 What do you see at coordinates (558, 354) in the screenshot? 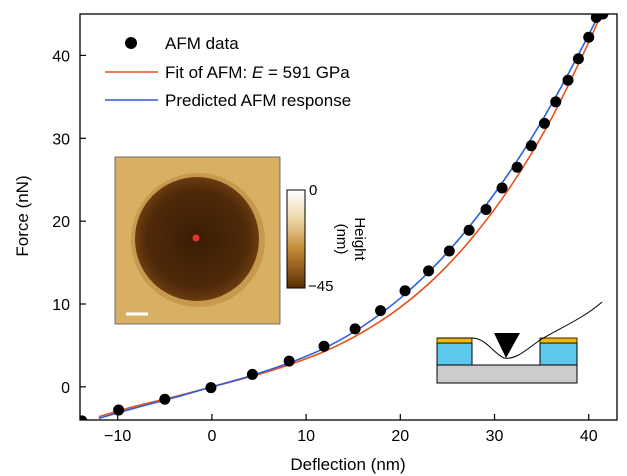
I see `schematic-pillar-right` at bounding box center [558, 354].